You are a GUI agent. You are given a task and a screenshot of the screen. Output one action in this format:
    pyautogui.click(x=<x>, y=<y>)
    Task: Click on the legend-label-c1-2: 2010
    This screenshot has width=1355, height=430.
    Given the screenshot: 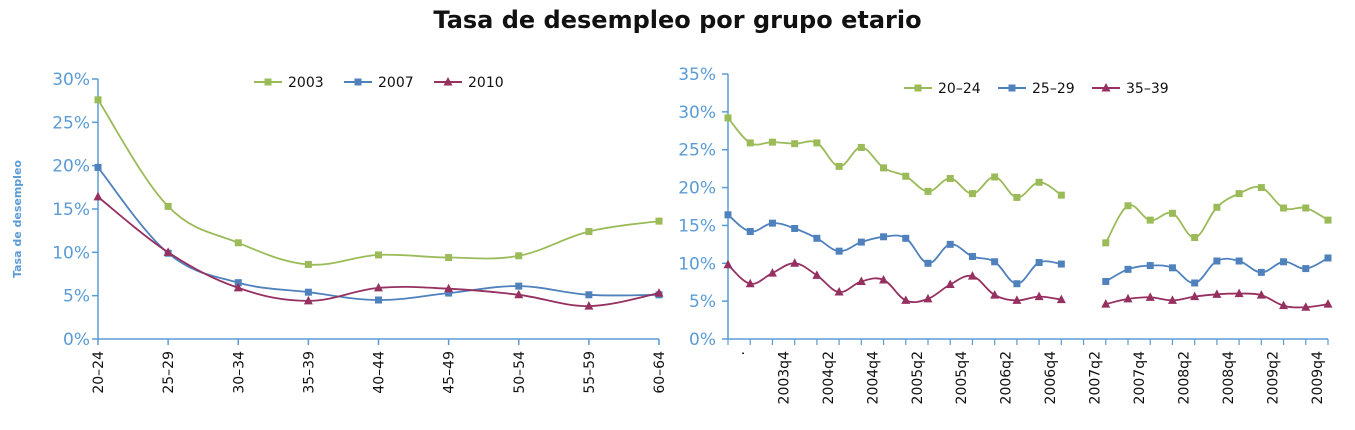 What is the action you would take?
    pyautogui.click(x=486, y=83)
    